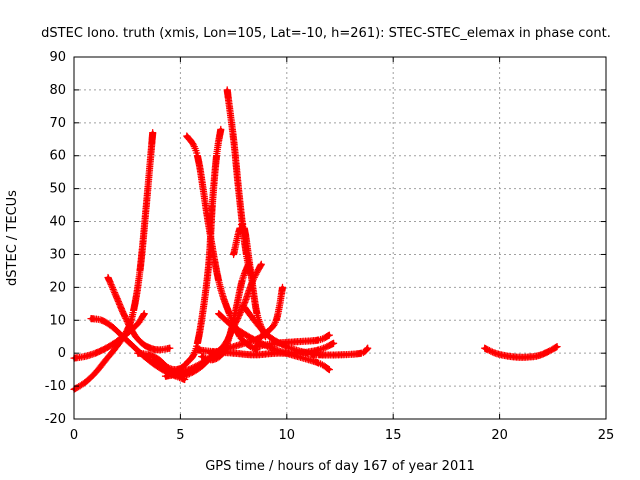  What do you see at coordinates (57, 57) in the screenshot?
I see `y-tick-label: 90` at bounding box center [57, 57].